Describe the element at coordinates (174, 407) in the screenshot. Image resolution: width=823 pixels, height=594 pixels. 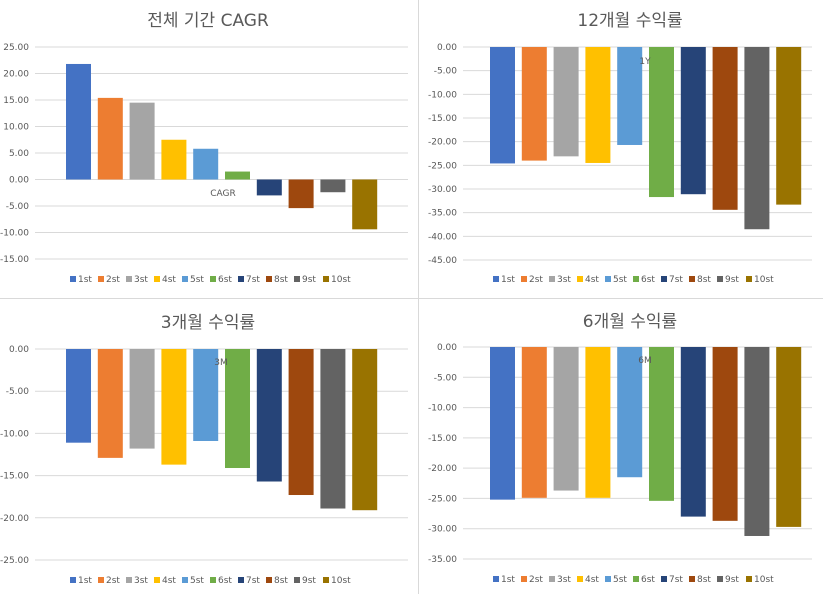
I see `bar-4st` at that location.